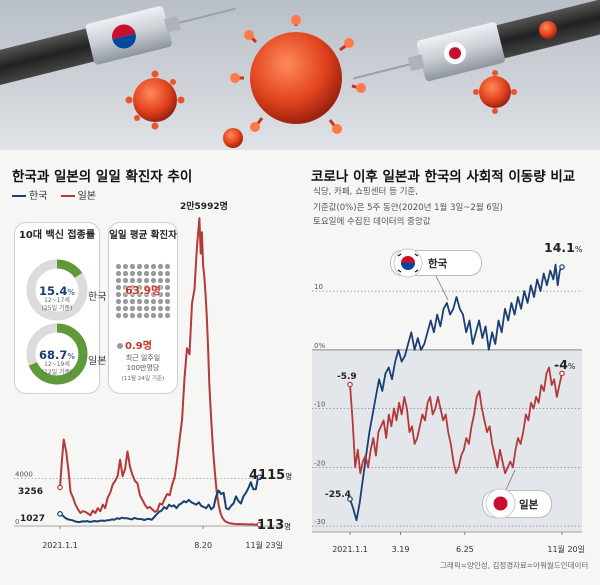  Describe the element at coordinates (67, 196) in the screenshot. I see `legend-swatch-japan` at that location.